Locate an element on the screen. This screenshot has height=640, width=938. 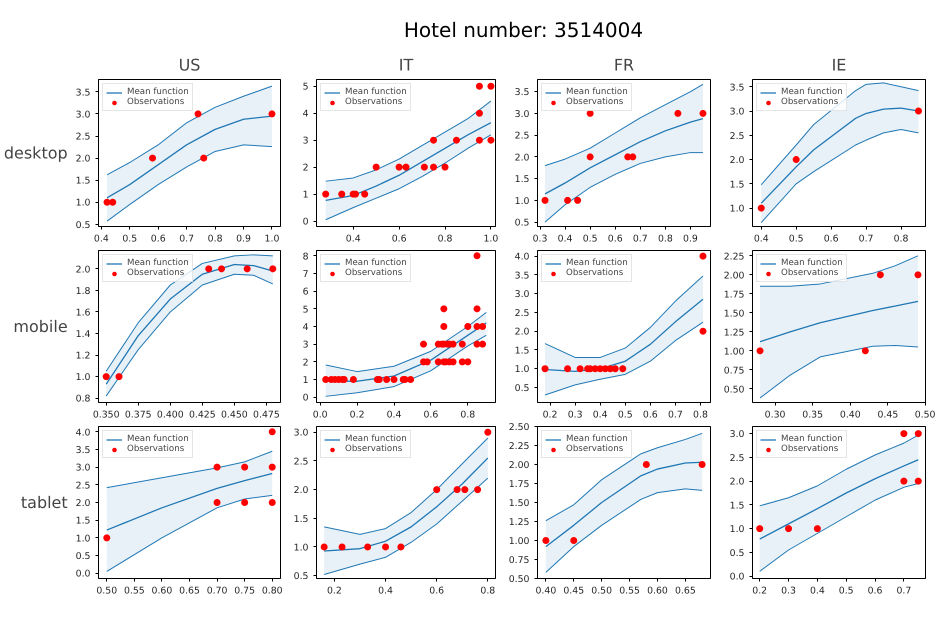
y-tick-label: 1.4 is located at coordinates (83, 334).